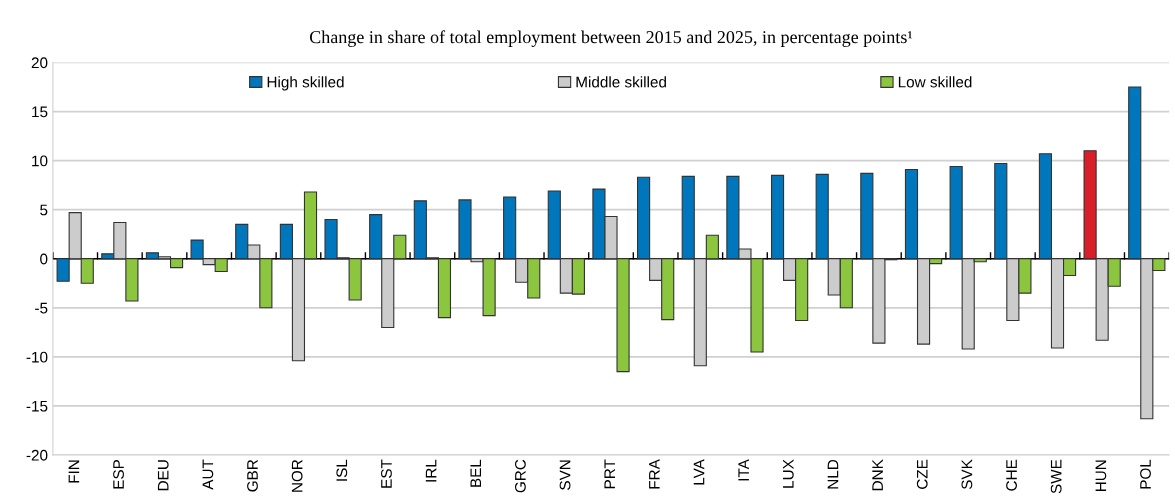  What do you see at coordinates (1145, 474) in the screenshot?
I see `x-tick-label: POL` at bounding box center [1145, 474].